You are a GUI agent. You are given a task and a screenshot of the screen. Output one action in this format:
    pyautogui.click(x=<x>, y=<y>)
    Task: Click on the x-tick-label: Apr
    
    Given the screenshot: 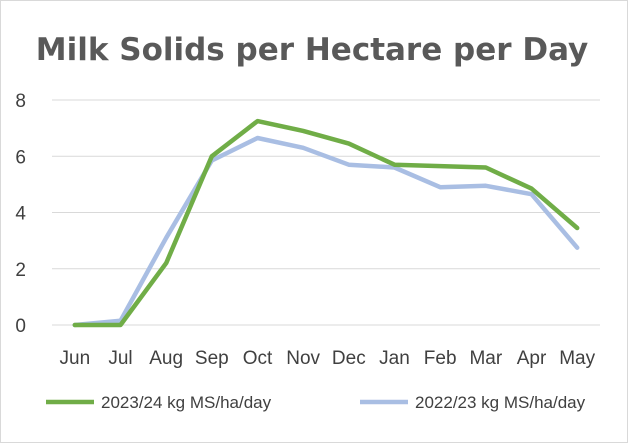 What is the action you would take?
    pyautogui.click(x=532, y=358)
    